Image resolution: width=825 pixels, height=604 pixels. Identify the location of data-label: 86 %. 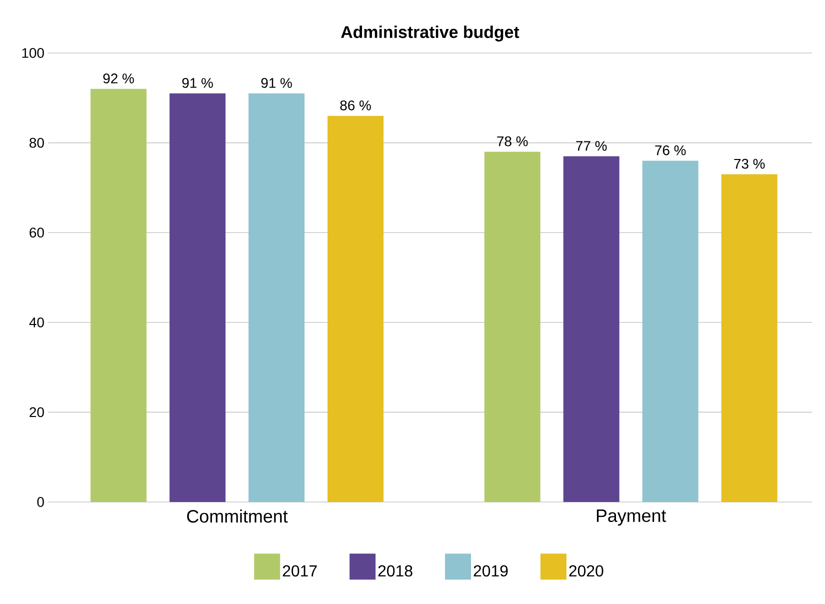
(355, 105).